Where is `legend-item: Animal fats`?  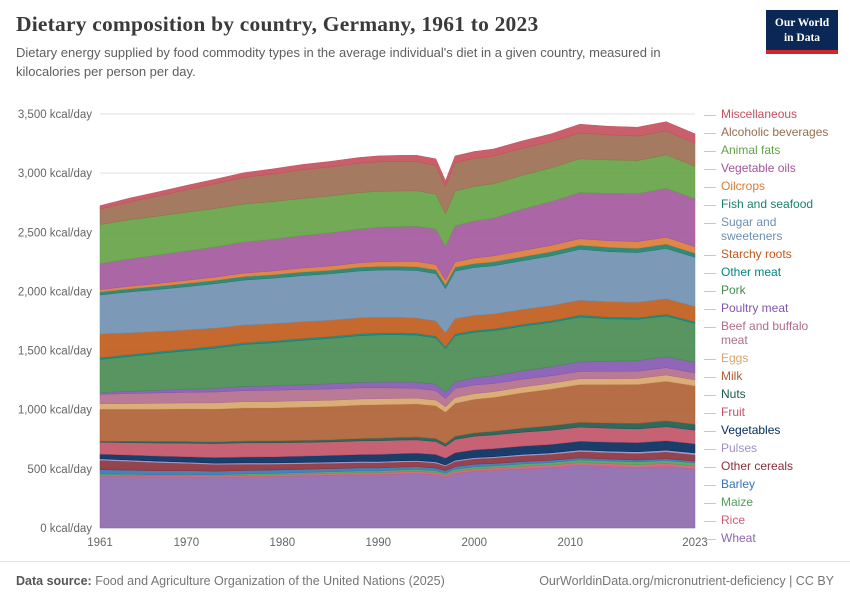 legend-item: Animal fats is located at coordinates (777, 150).